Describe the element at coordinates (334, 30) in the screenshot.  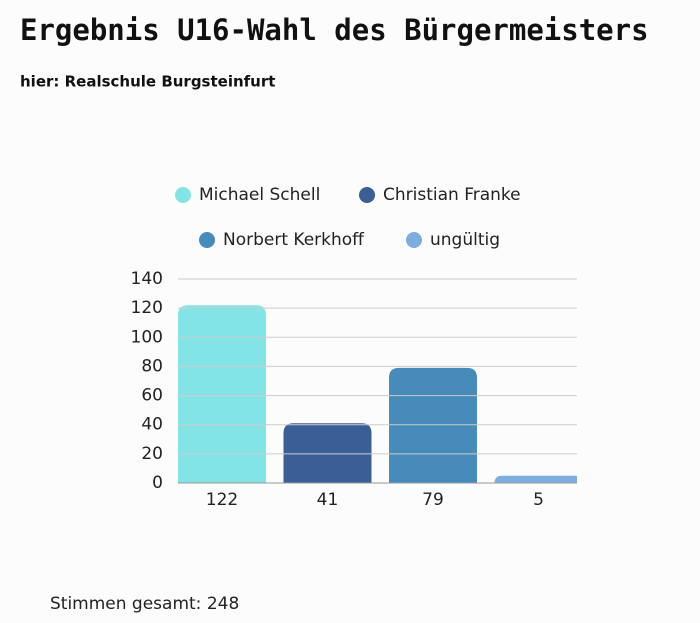
I see `chart-title: Ergebnis U16-Wahl des Bürgermeisters` at that location.